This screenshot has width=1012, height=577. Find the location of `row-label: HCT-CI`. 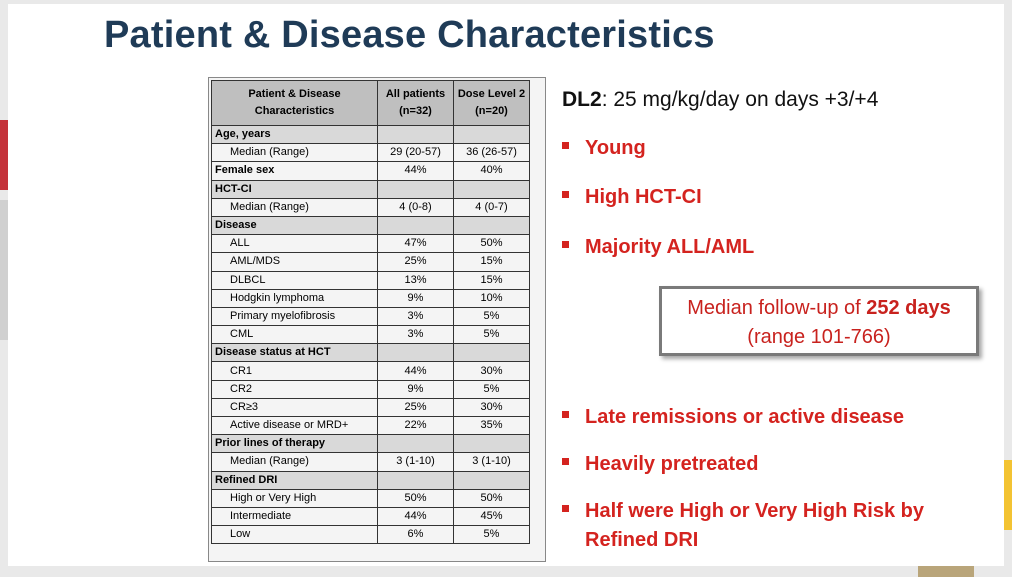

row-label: HCT-CI is located at coordinates (294, 189).